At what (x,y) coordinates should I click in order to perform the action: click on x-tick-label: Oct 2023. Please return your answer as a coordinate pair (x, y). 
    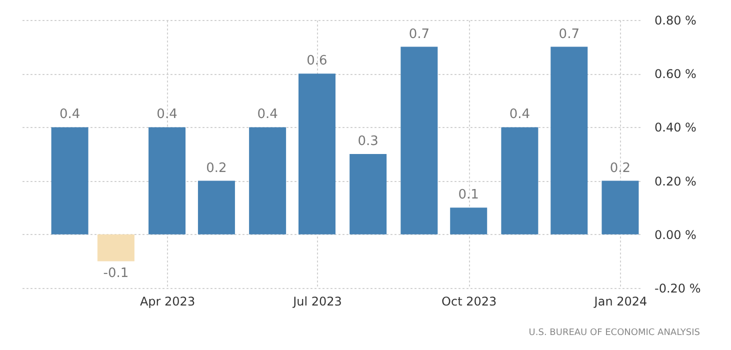
    Looking at the image, I should click on (469, 301).